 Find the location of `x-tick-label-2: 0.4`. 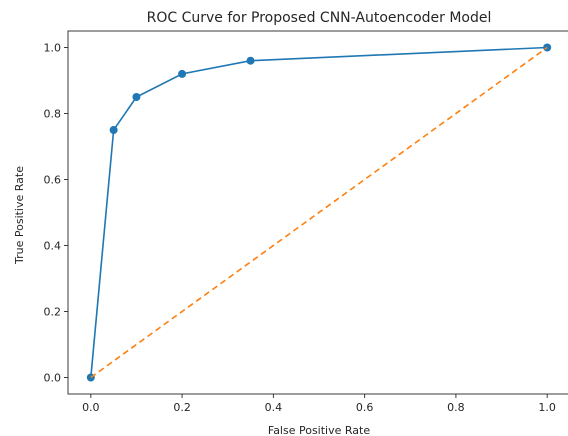

x-tick-label-2: 0.4 is located at coordinates (274, 407).